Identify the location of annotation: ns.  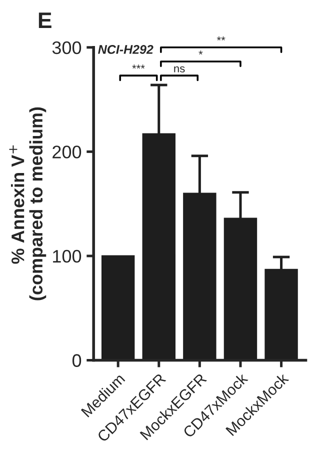
(179, 69).